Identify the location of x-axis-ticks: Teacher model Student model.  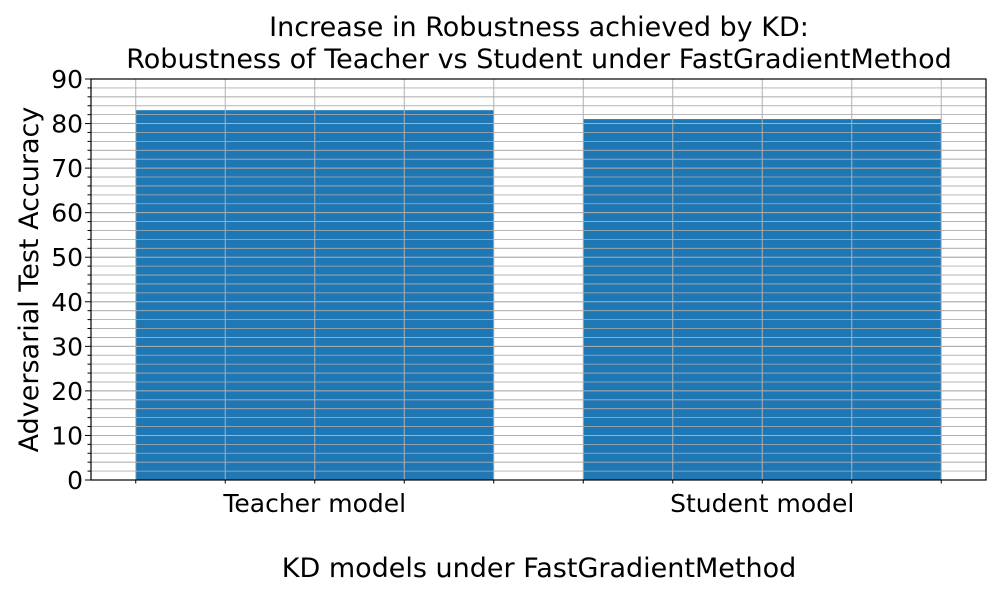
(538, 499).